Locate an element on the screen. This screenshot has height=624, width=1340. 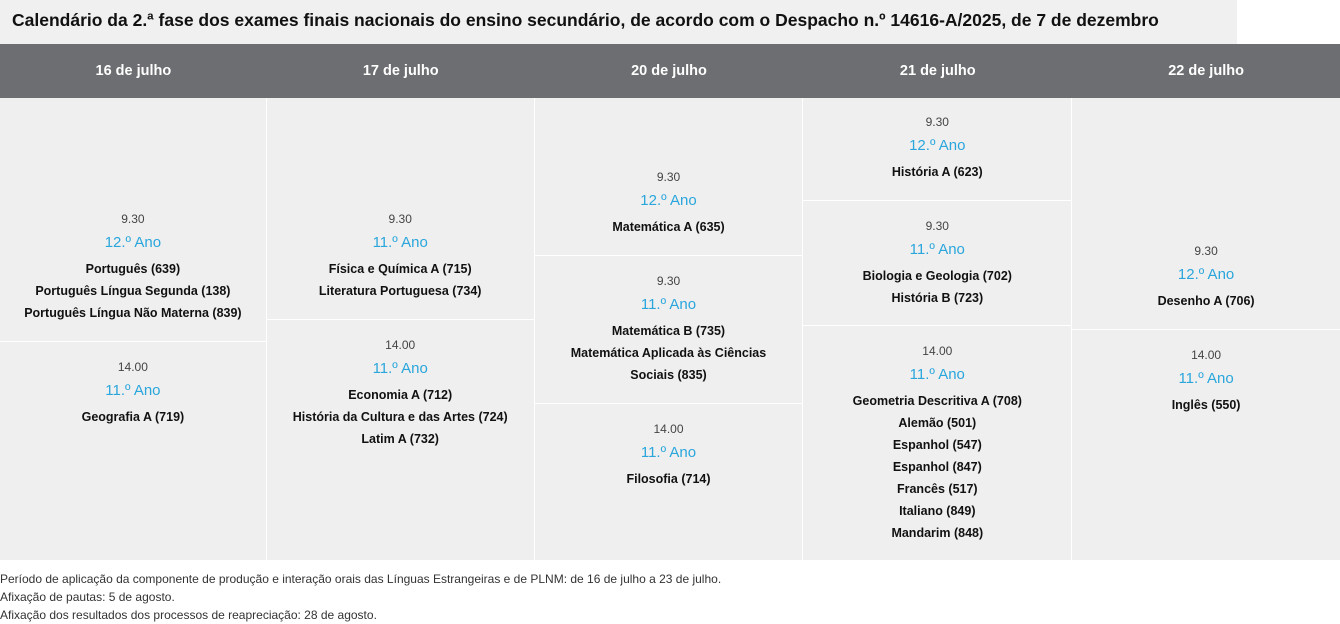
exam-subject: Geografia A (719) is located at coordinates (133, 417).